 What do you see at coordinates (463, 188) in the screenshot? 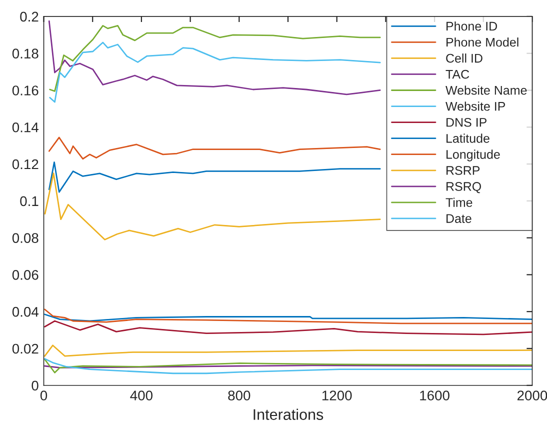
I see `legend-label: RSRQ` at bounding box center [463, 188].